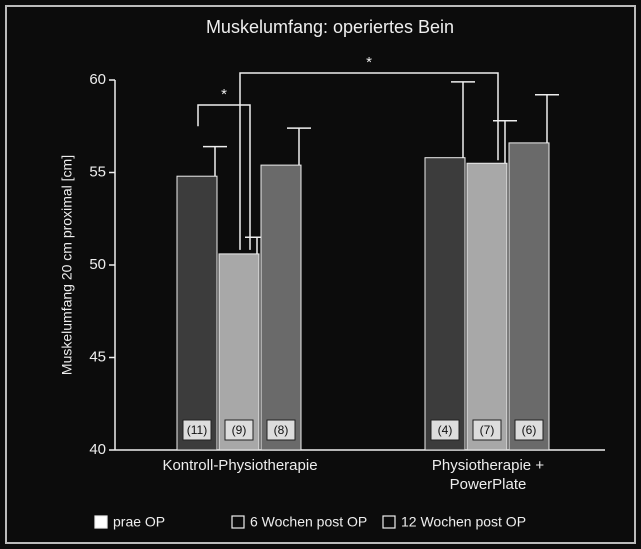 This screenshot has height=549, width=641. What do you see at coordinates (97, 171) in the screenshot?
I see `y-tick-label: 55` at bounding box center [97, 171].